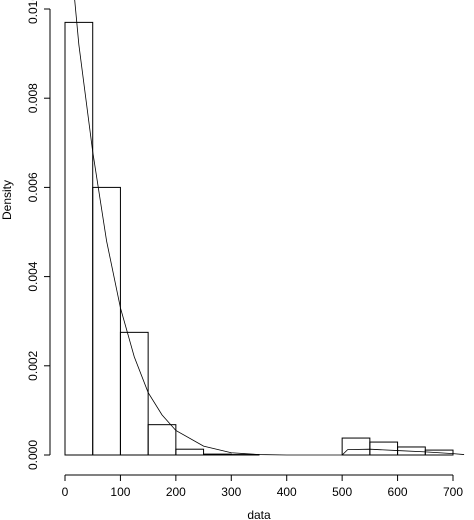  I want to click on x-tick-label: 700, so click(453, 492).